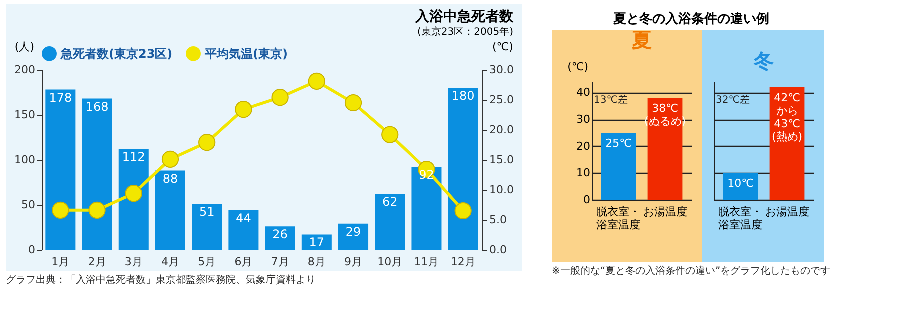  What do you see at coordinates (280, 235) in the screenshot?
I see `data-label: 26` at bounding box center [280, 235].